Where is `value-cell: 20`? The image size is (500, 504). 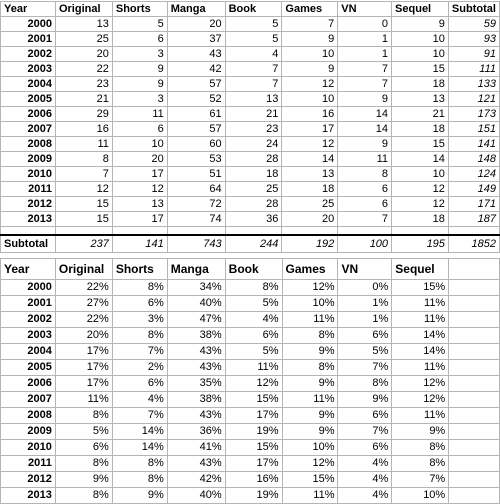 value-cell: 20 is located at coordinates (83, 54).